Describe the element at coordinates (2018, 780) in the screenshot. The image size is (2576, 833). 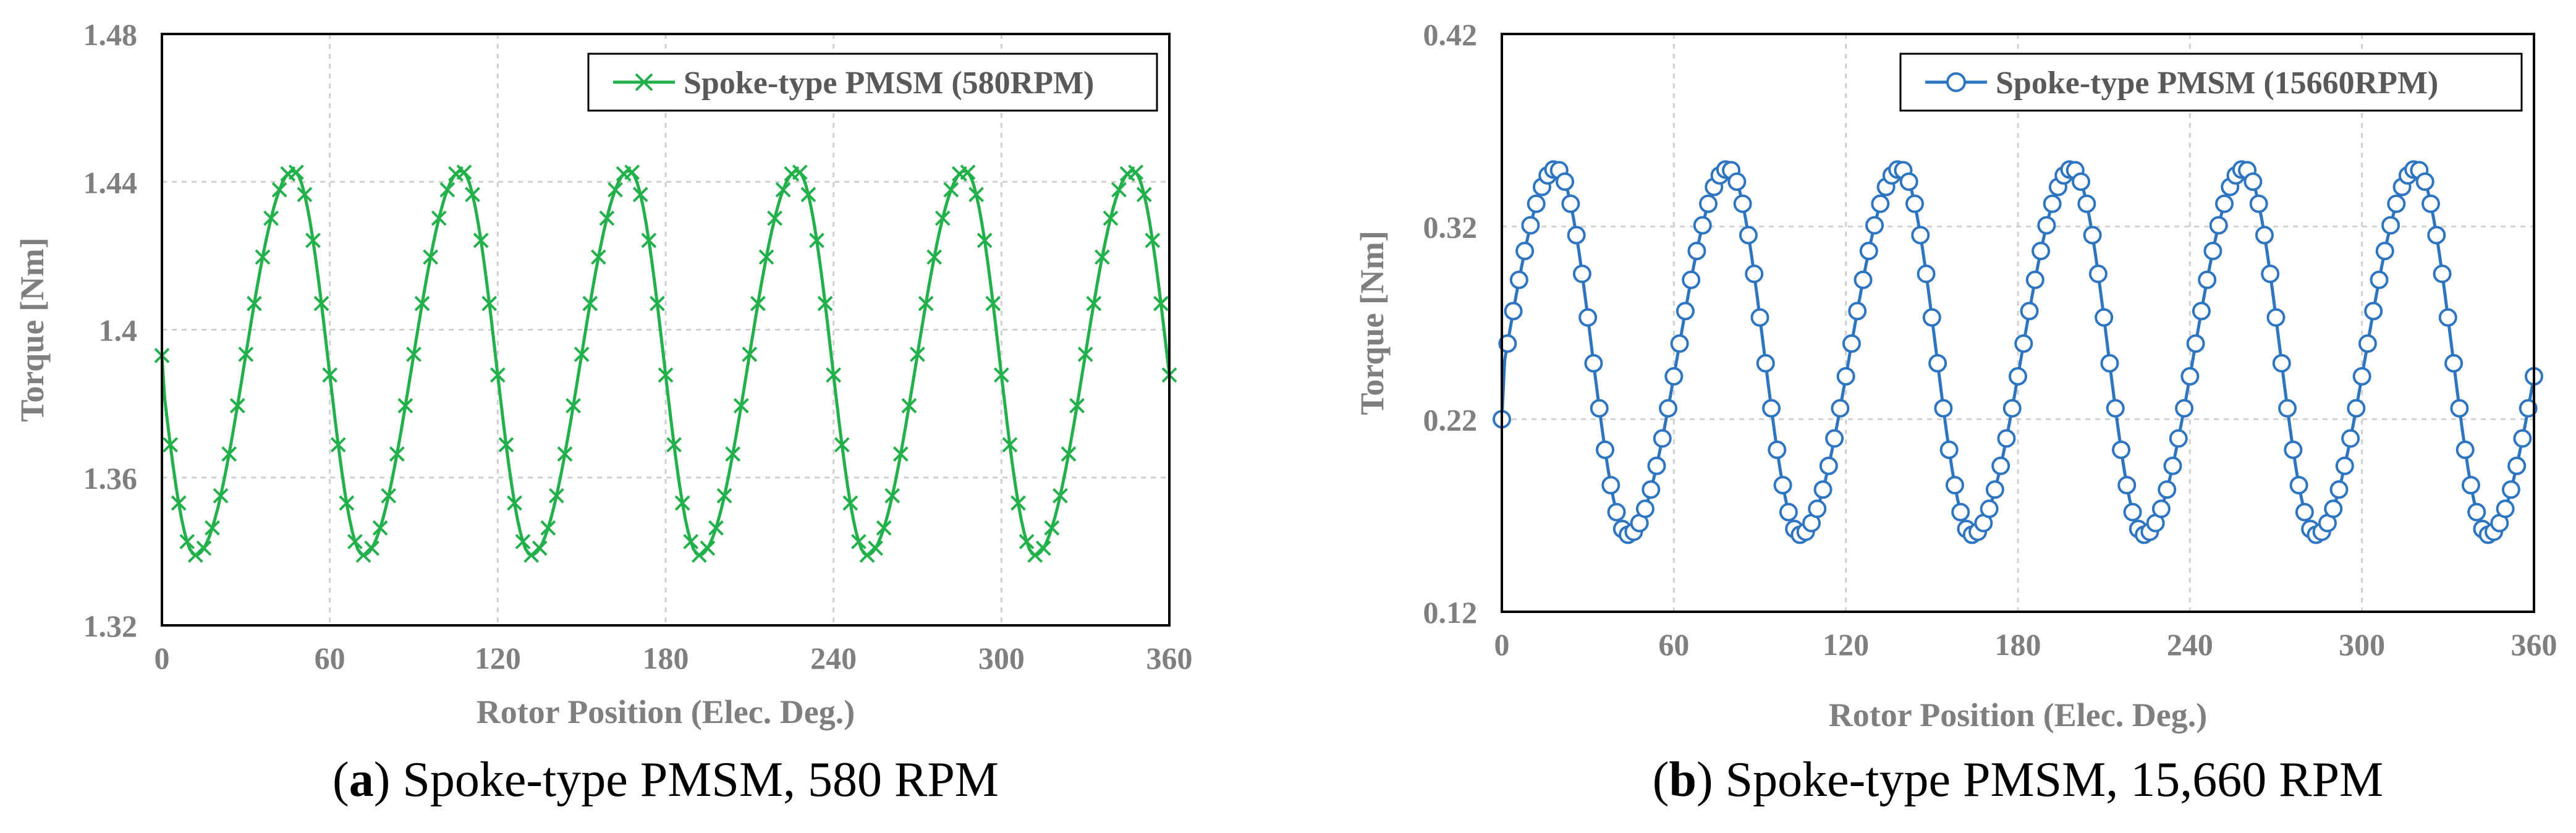
I see `caption: (b) Spoke-type PMSM, 15,660 RPM` at that location.